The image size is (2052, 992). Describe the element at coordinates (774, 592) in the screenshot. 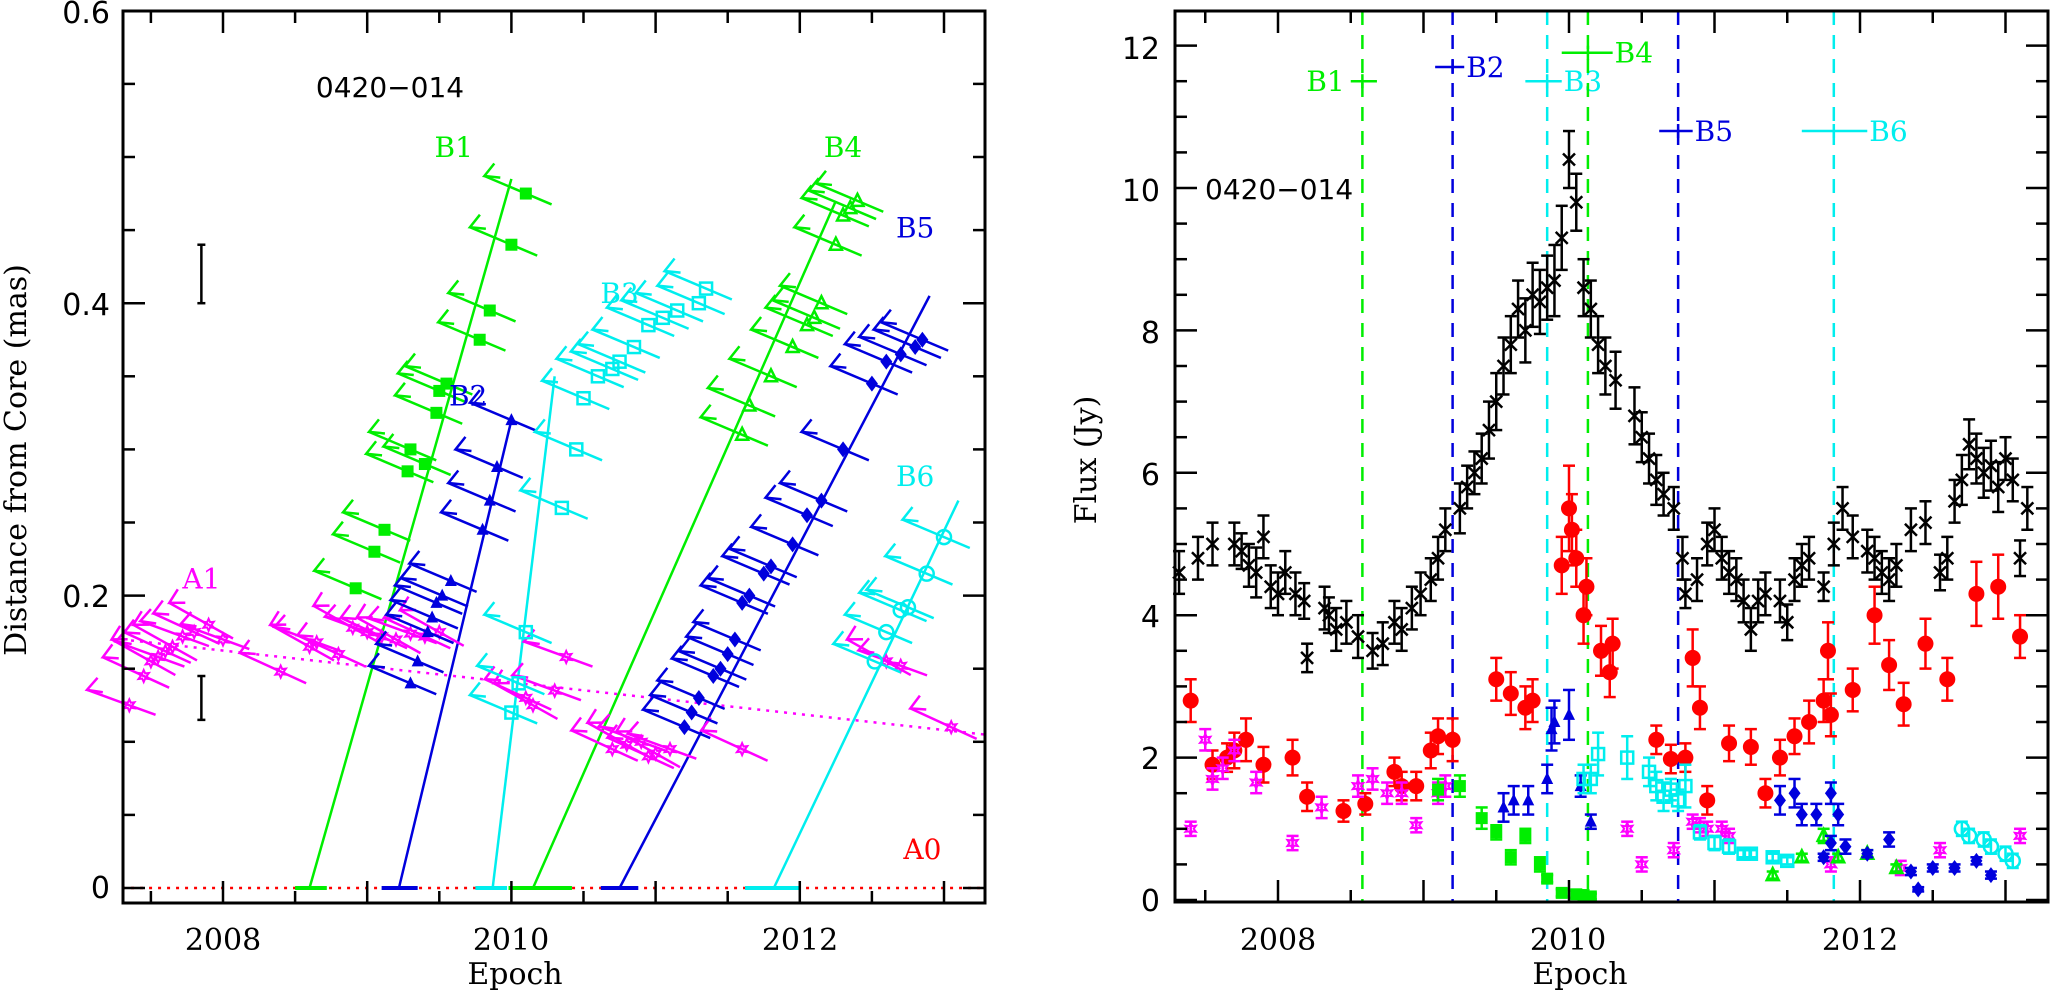

I see `fit-line-b5` at that location.